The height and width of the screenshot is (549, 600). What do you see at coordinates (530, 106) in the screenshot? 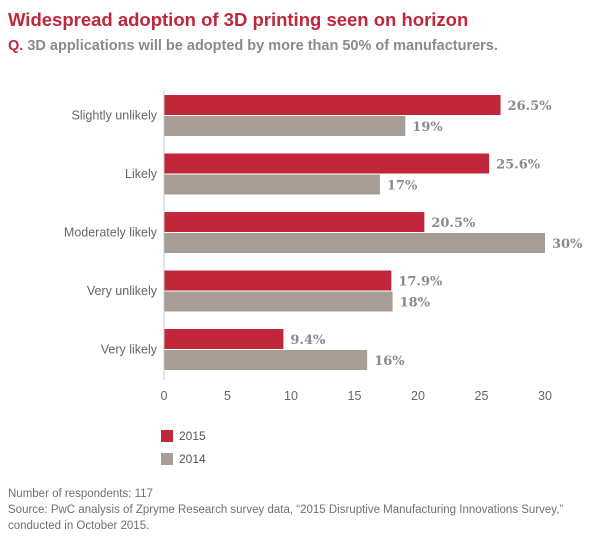
I see `data-label-2015-slightly-unlikely: 26.5%` at bounding box center [530, 106].